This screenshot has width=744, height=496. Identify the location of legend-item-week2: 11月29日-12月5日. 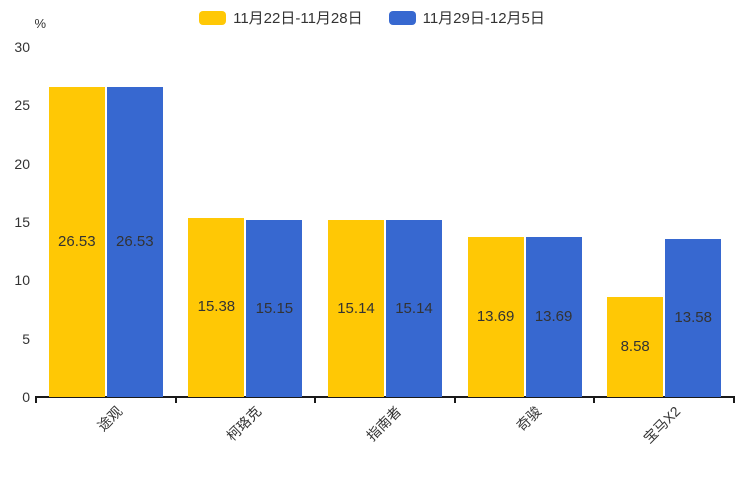
(466, 17).